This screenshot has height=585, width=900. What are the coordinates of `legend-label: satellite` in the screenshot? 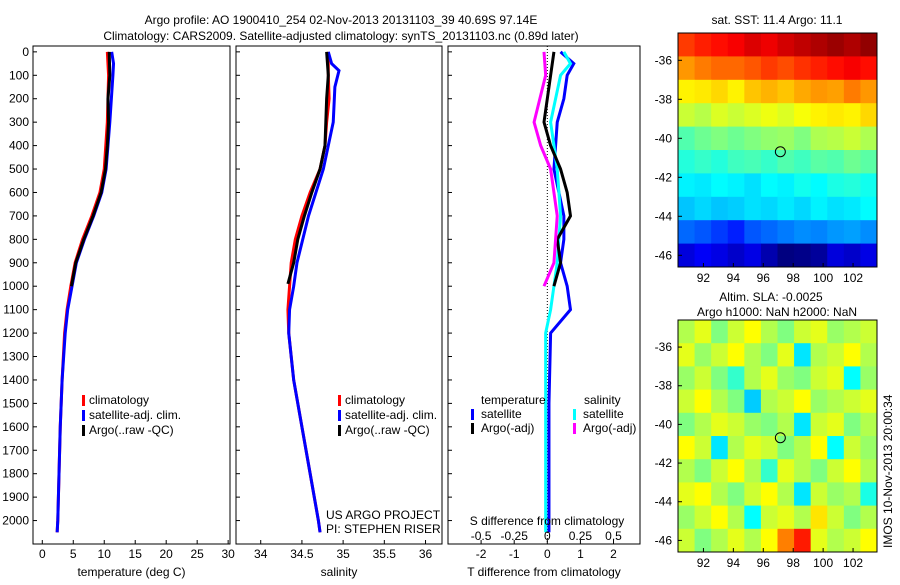 It's located at (603, 414).